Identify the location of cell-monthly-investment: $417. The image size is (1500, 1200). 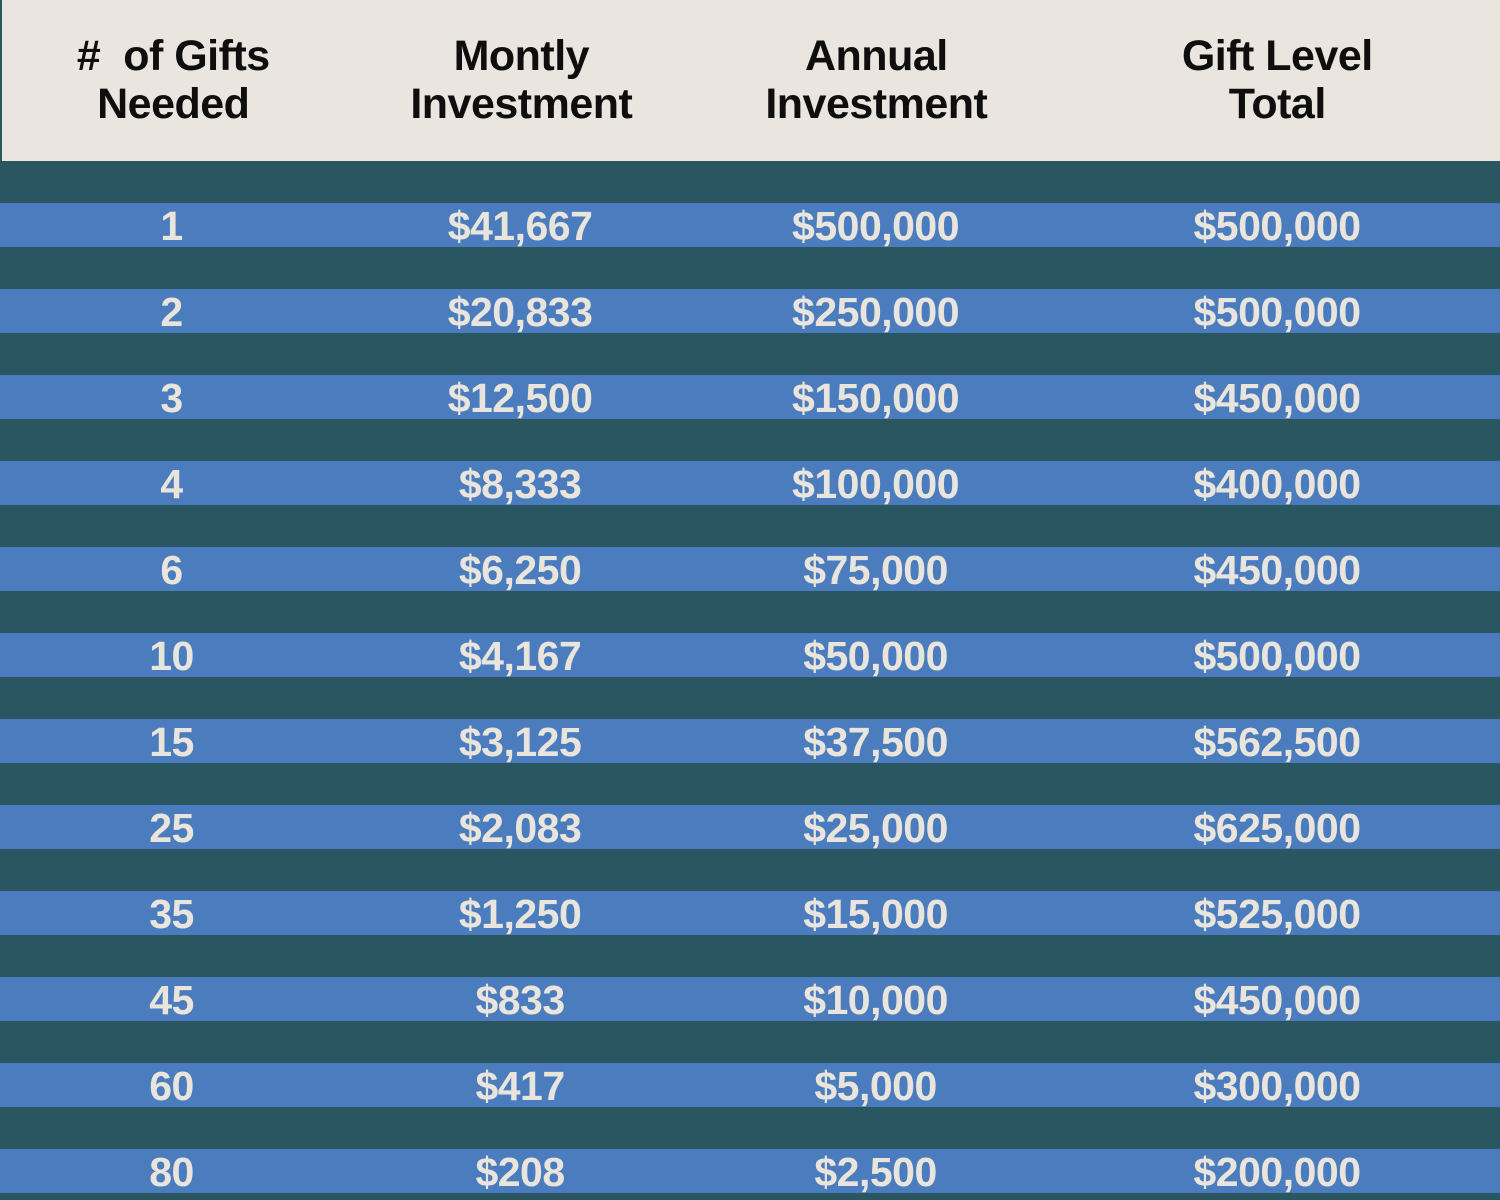
(520, 1086).